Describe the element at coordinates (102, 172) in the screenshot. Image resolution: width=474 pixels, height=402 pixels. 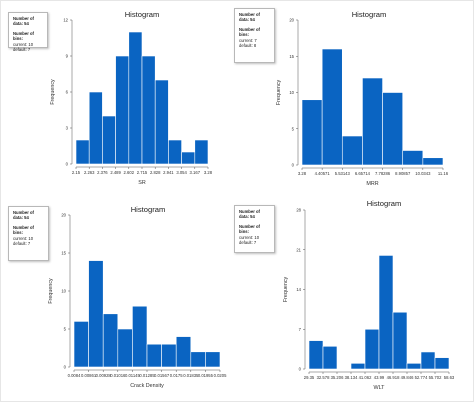
I see `x-tick-label: 2.376` at that location.